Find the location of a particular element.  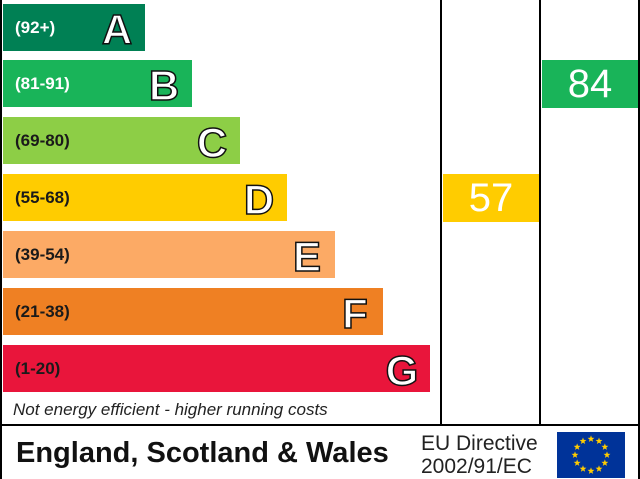

directive-line2: 2002/91/EC is located at coordinates (476, 466).